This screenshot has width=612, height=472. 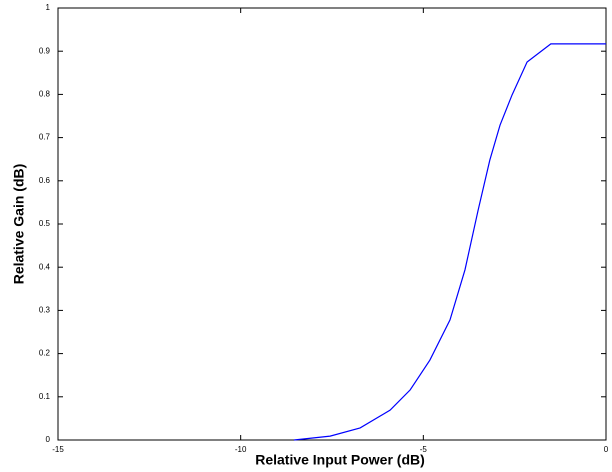 What do you see at coordinates (45, 180) in the screenshot?
I see `y-tick-label: 0.6` at bounding box center [45, 180].